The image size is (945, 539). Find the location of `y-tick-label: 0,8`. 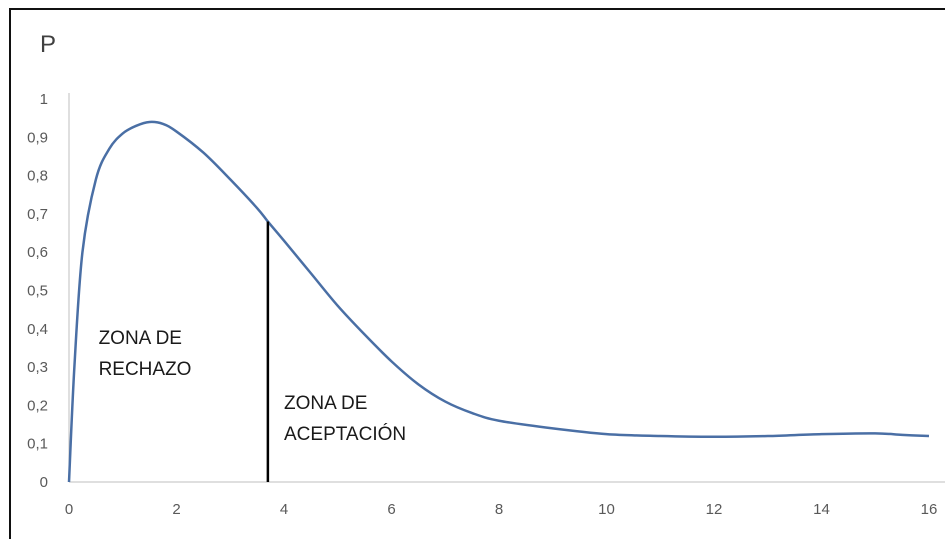

y-tick-label: 0,8 is located at coordinates (37, 176).